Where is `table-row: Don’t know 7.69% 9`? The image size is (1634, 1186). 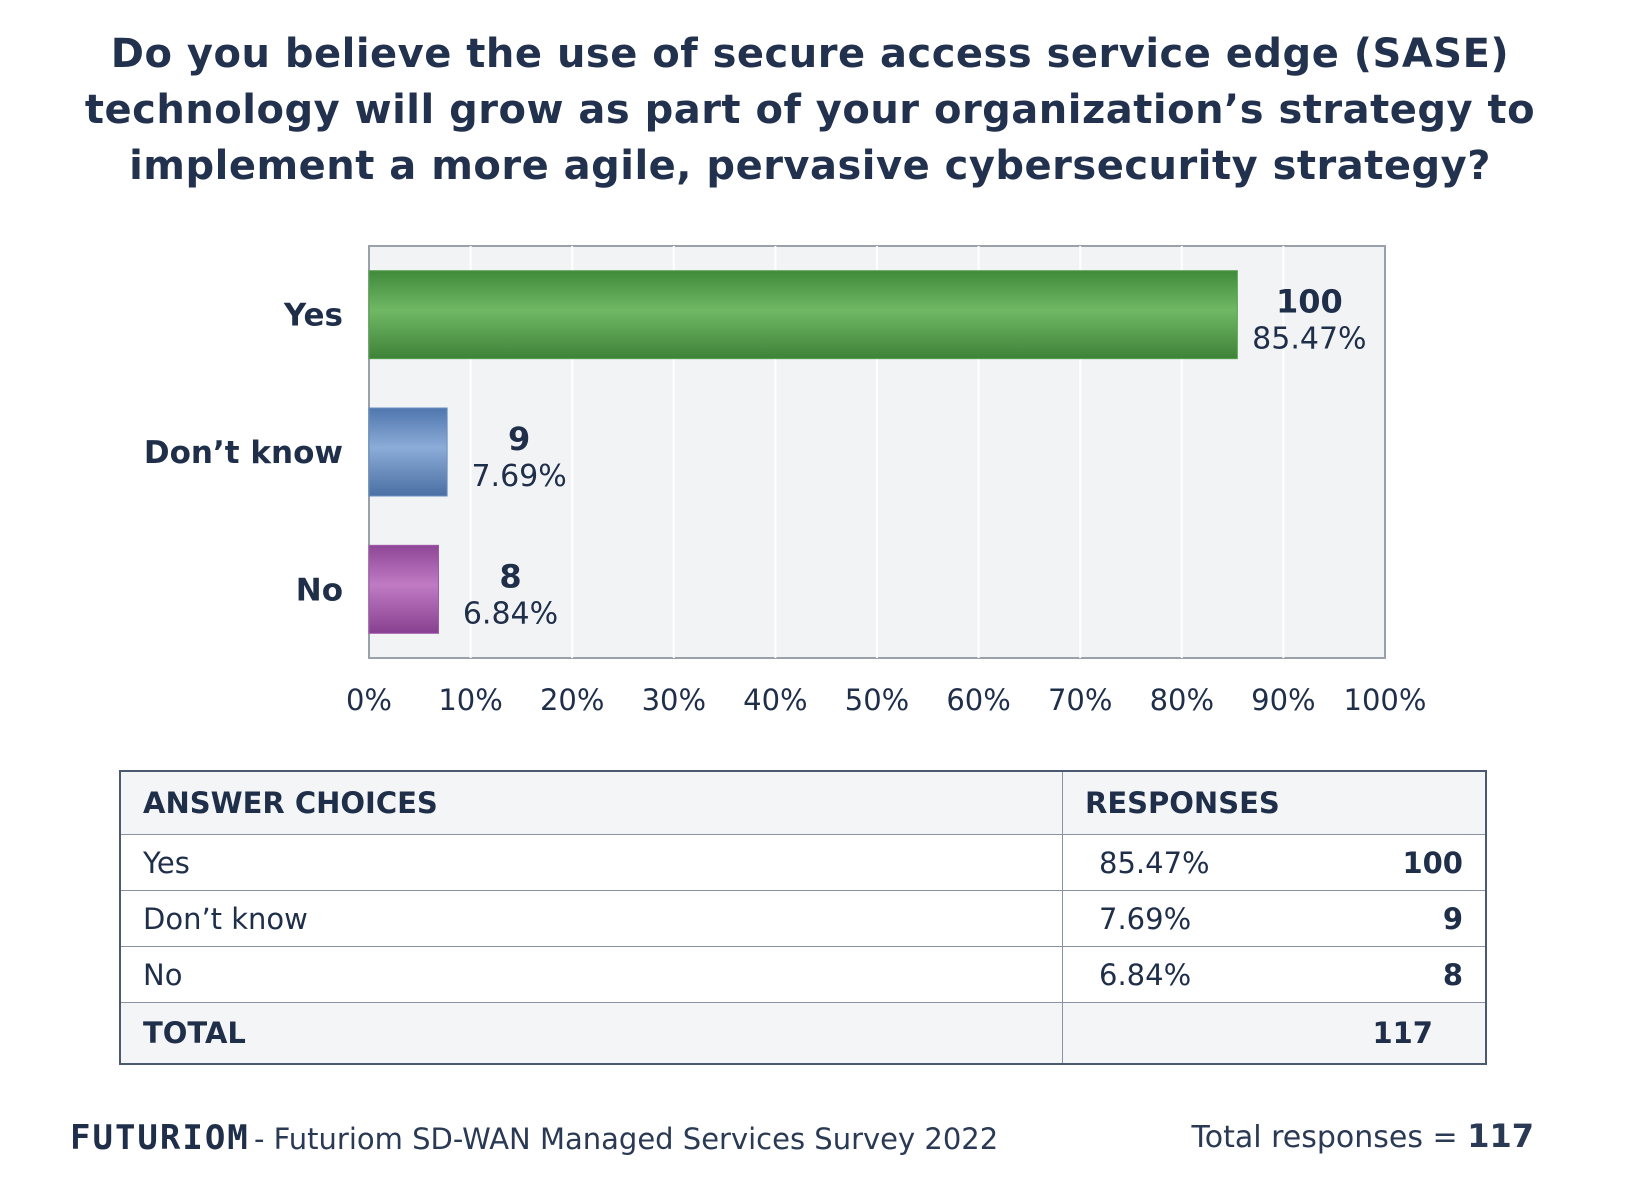 table-row: Don’t know 7.69% 9 is located at coordinates (803, 918).